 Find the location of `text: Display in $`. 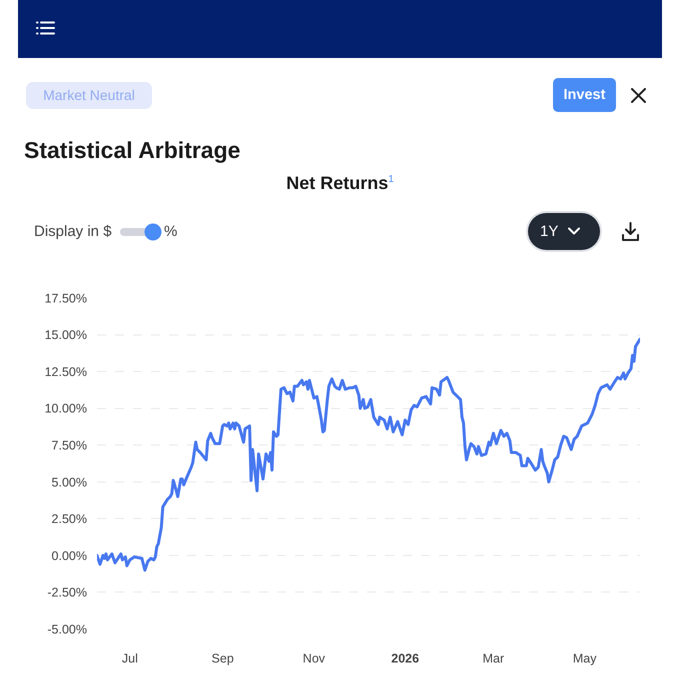

text: Display in $ is located at coordinates (73, 232).